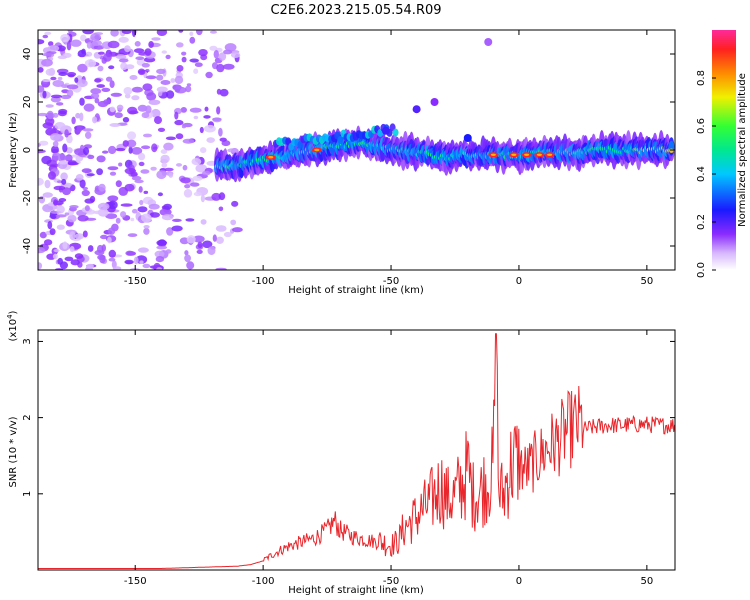 The width and height of the screenshot is (750, 600). I want to click on colorbar-label: Normalized spectral amplitude, so click(742, 150).